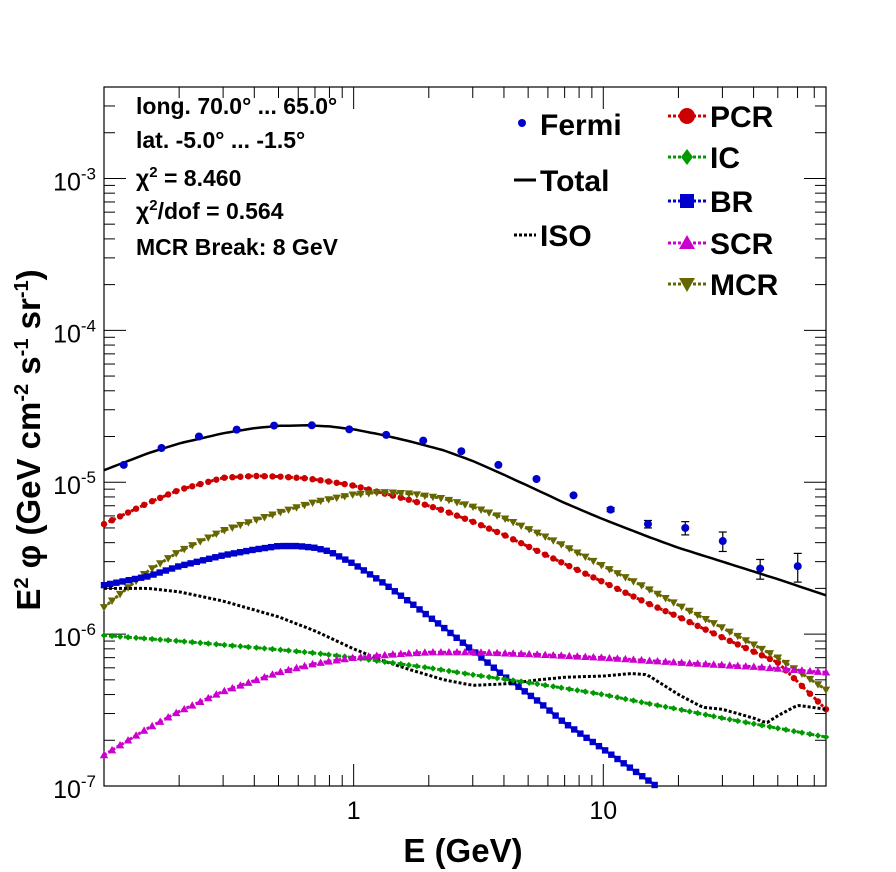 The image size is (896, 872). Describe the element at coordinates (88, 781) in the screenshot. I see `y-tick-label-exp: -7` at that location.